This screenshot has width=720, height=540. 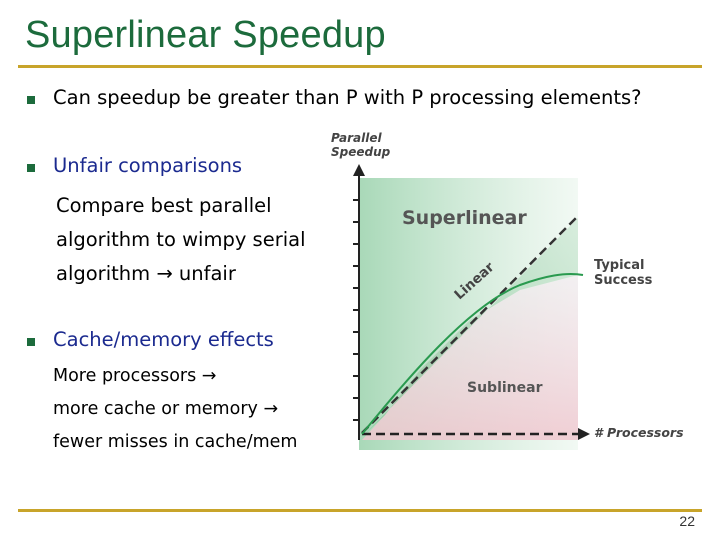 I want to click on y-axis-label-line: Speedup, so click(x=361, y=151).